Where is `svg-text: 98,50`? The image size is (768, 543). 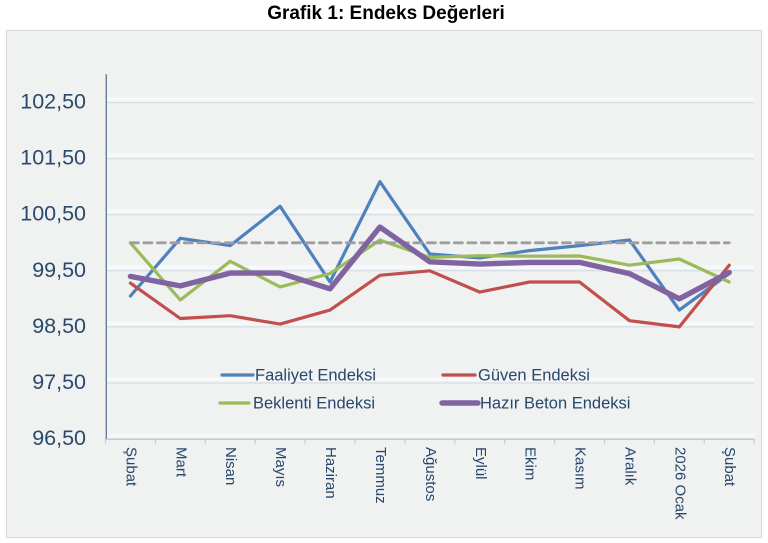
svg-text: 98,50 is located at coordinates (59, 326).